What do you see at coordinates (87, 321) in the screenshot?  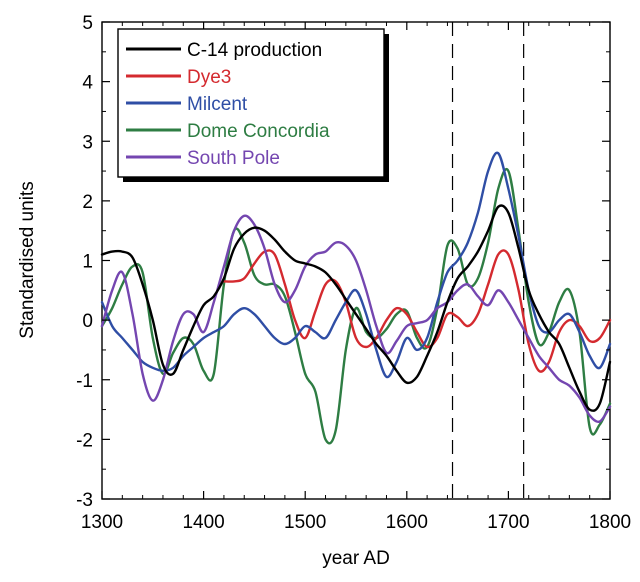 I see `y-tick-label: 0` at bounding box center [87, 321].